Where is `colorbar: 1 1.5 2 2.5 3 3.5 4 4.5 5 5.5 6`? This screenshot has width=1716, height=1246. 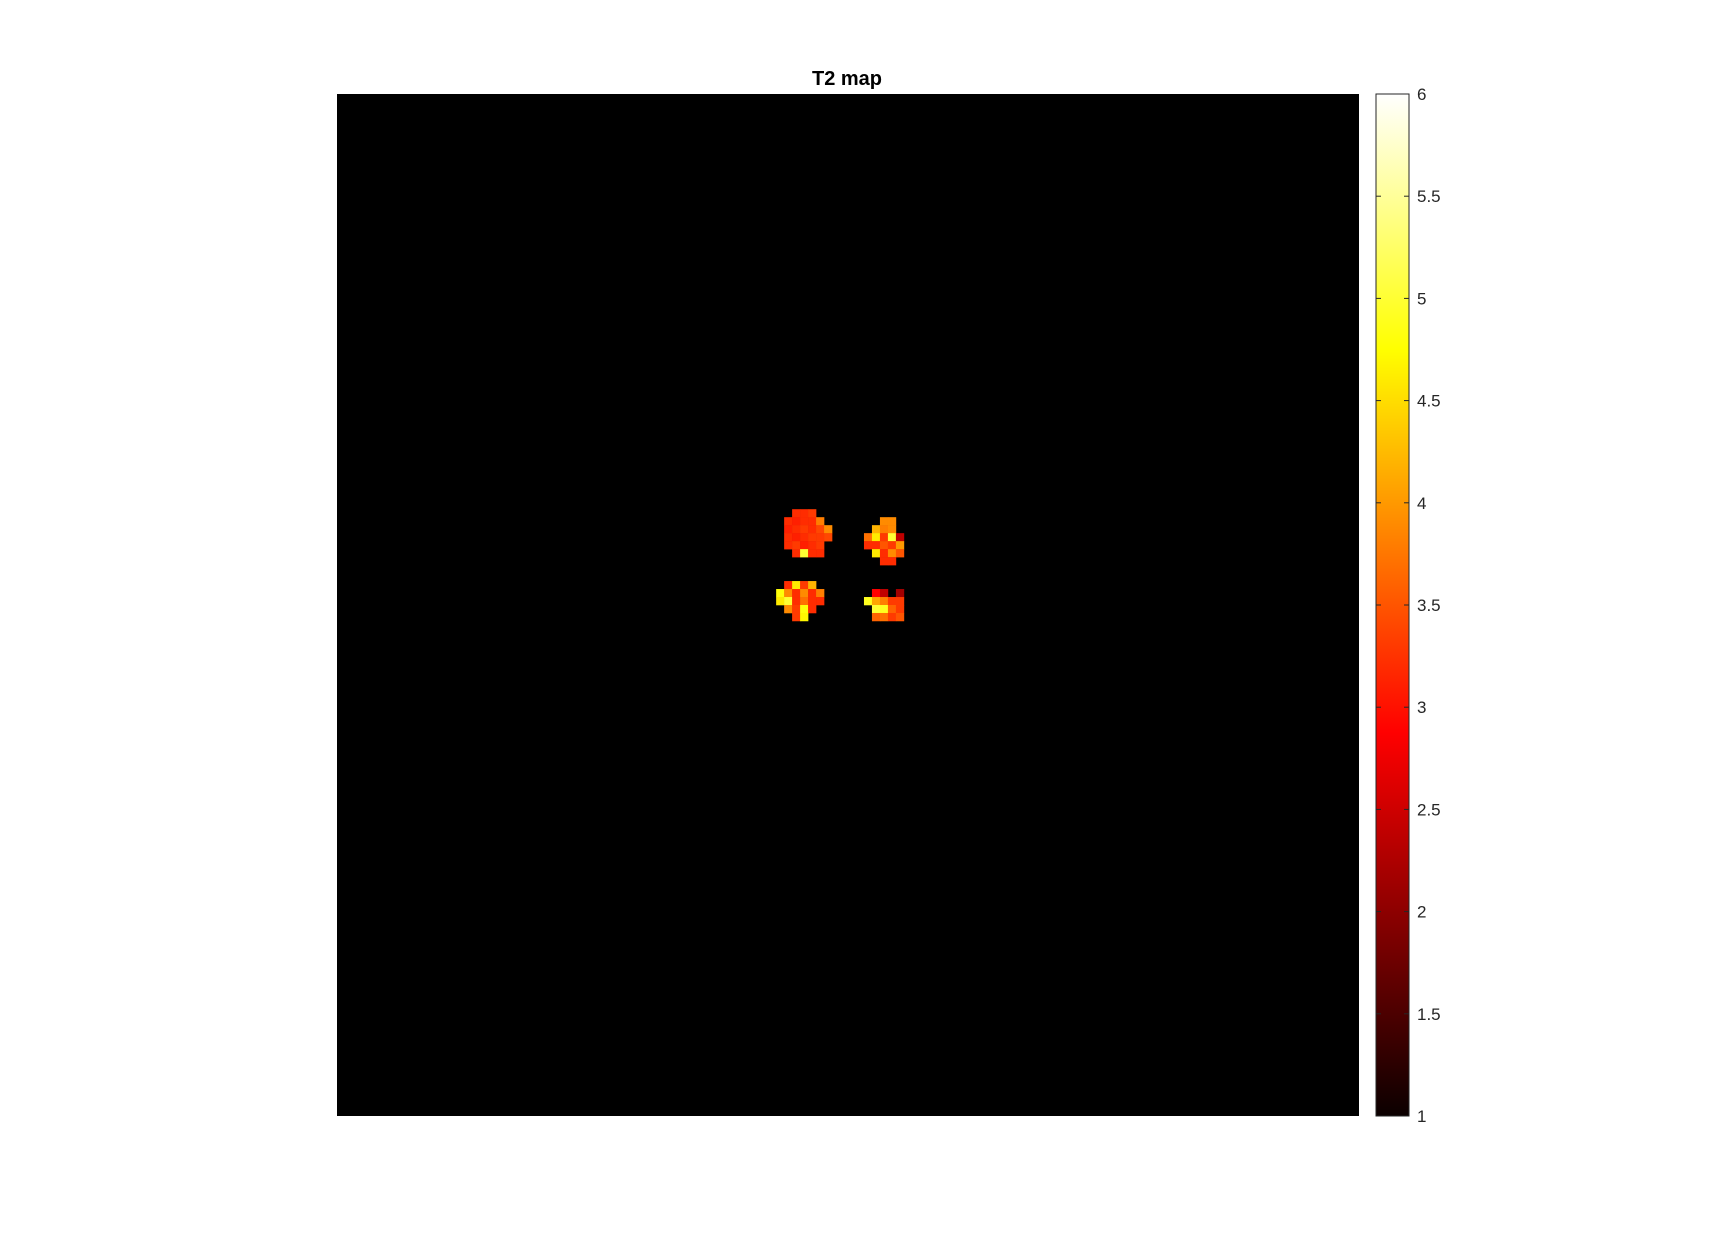 colorbar: 1 1.5 2 2.5 3 3.5 4 4.5 5 5.5 6 is located at coordinates (1408, 605).